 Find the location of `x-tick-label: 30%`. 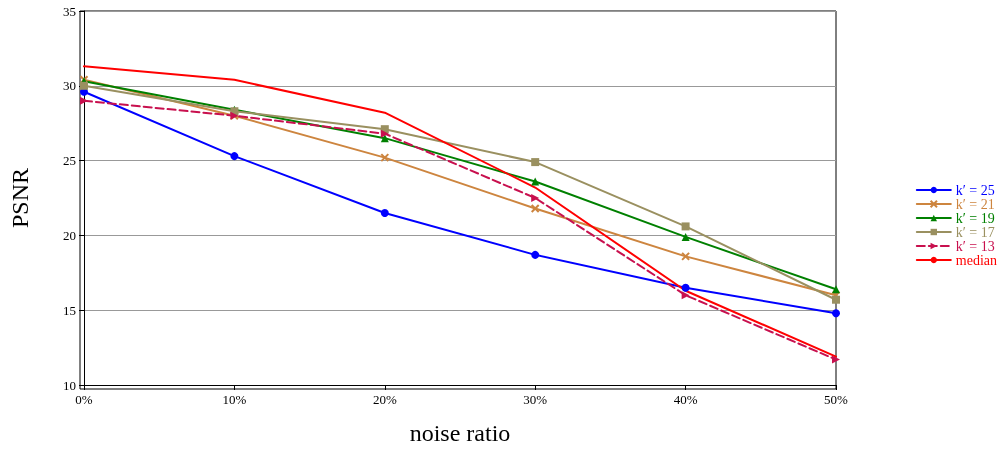

x-tick-label: 30% is located at coordinates (535, 399).